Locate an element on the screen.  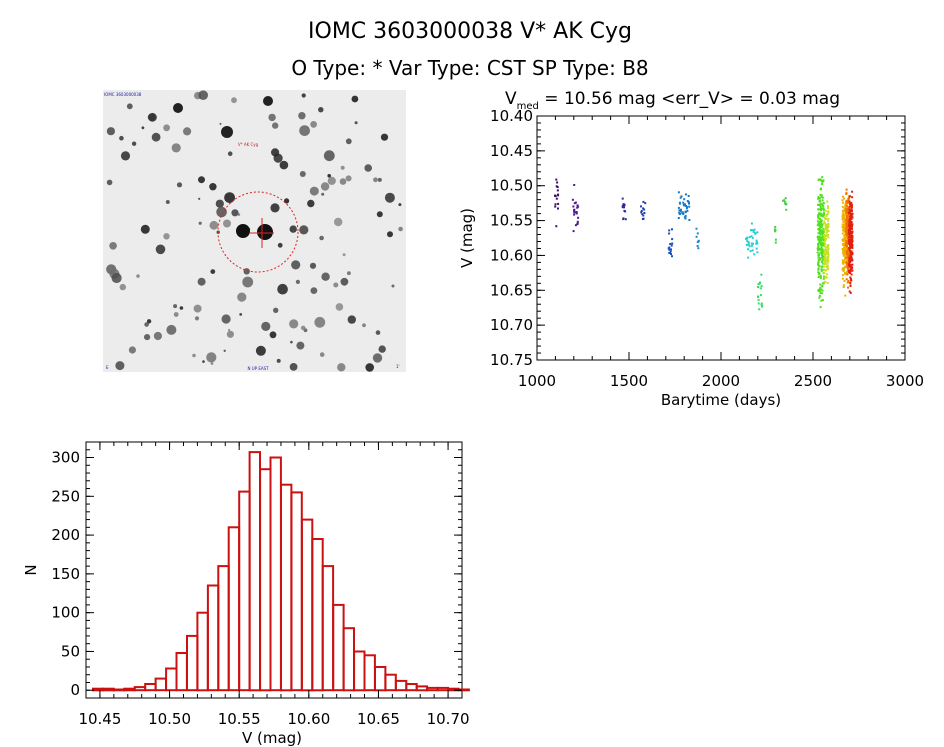
hist-plot-frame is located at coordinates (274, 570).